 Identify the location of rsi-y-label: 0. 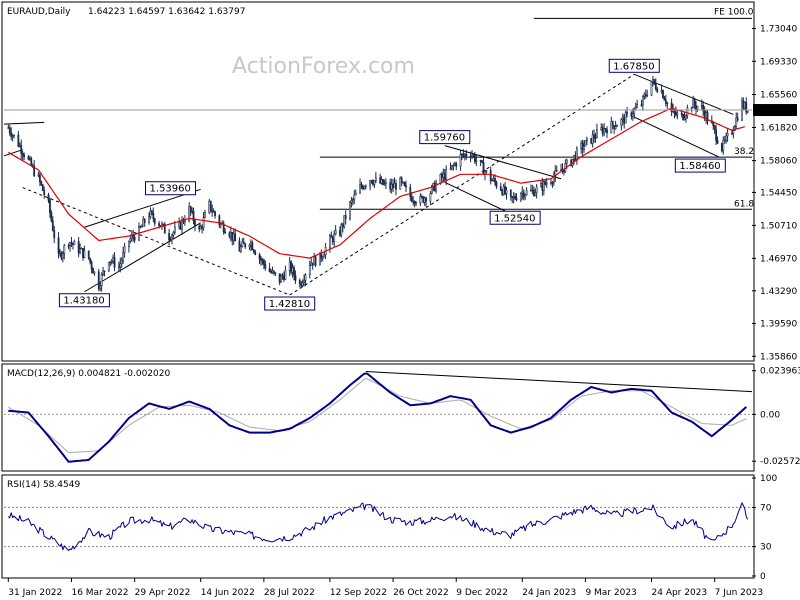
(763, 577).